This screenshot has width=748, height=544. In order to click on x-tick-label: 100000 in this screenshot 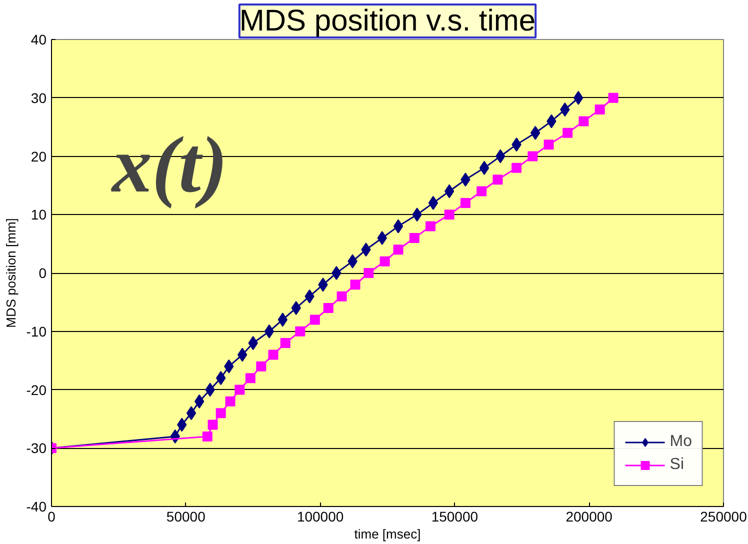, I will do `click(320, 516)`.